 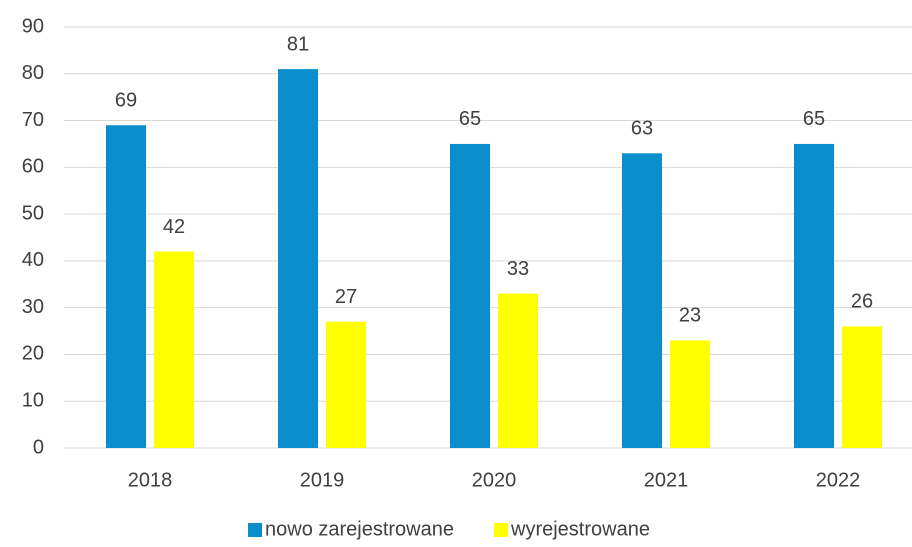 What do you see at coordinates (33, 167) in the screenshot?
I see `y-tick-label: 60` at bounding box center [33, 167].